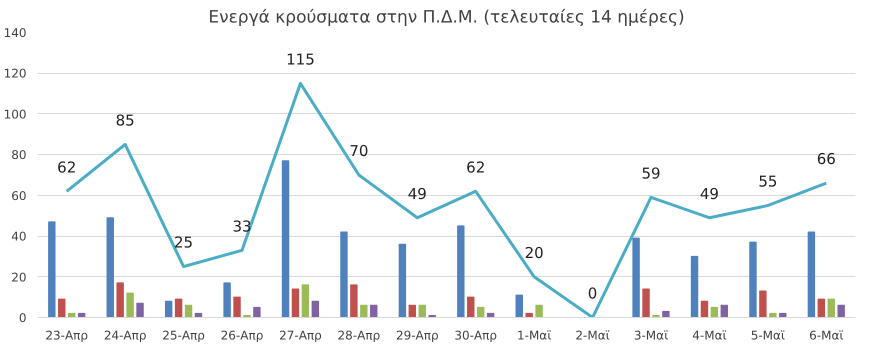 The height and width of the screenshot is (350, 880). I want to click on y-tick-label: 0, so click(22, 318).